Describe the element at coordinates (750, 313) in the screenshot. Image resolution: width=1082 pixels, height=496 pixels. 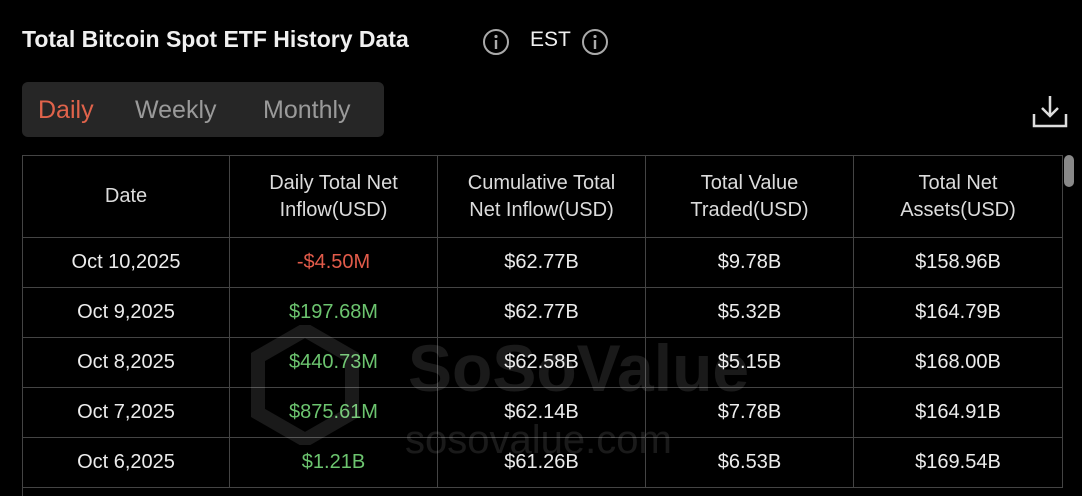
I see `table-cell: $5.32B` at that location.